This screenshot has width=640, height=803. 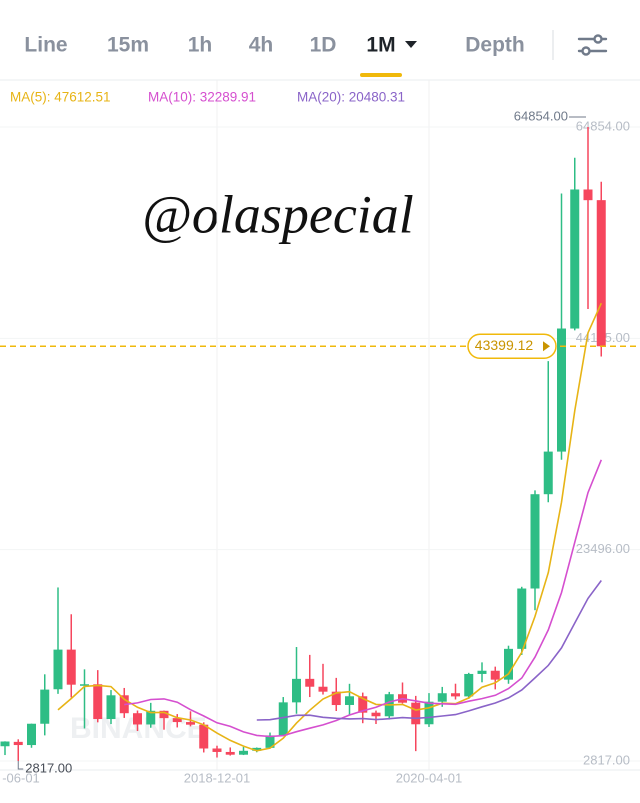 What do you see at coordinates (541, 115) in the screenshot?
I see `max-price-label: 64854.00` at bounding box center [541, 115].